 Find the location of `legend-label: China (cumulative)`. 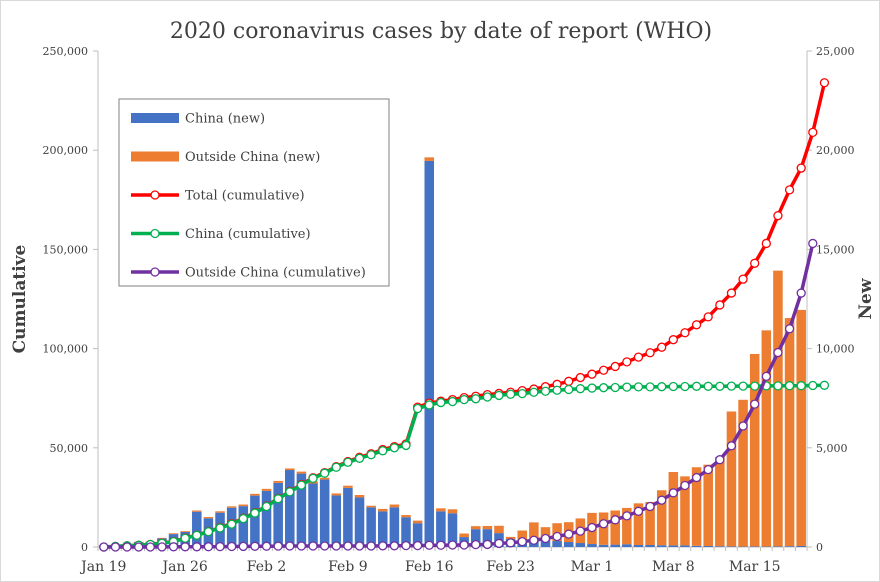

legend-label: China (cumulative) is located at coordinates (248, 234).